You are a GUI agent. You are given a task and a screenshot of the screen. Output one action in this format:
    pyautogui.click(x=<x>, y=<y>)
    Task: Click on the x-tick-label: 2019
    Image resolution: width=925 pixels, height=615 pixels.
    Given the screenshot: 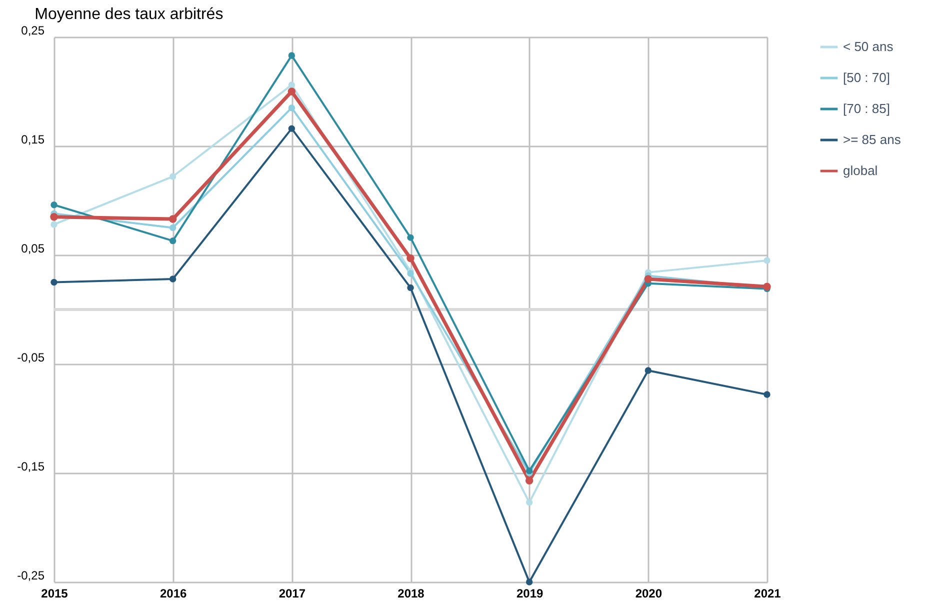 What is the action you would take?
    pyautogui.click(x=530, y=593)
    